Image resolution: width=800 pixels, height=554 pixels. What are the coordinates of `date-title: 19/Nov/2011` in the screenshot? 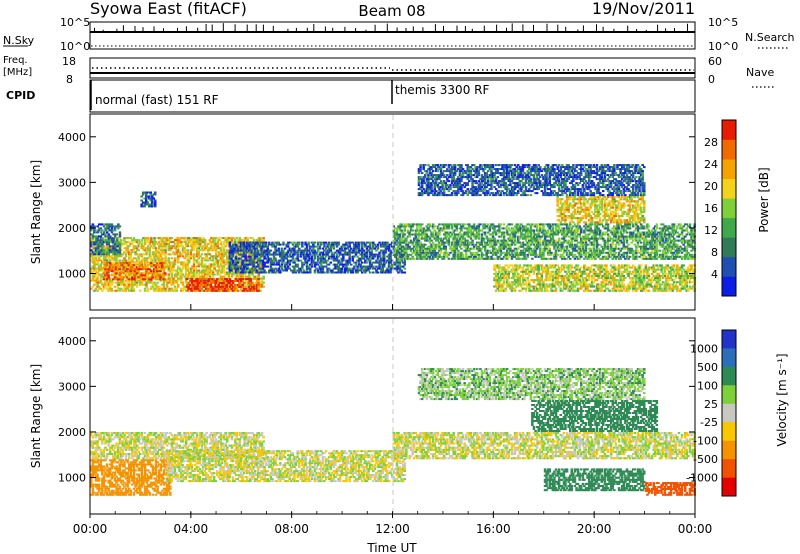 It's located at (643, 9).